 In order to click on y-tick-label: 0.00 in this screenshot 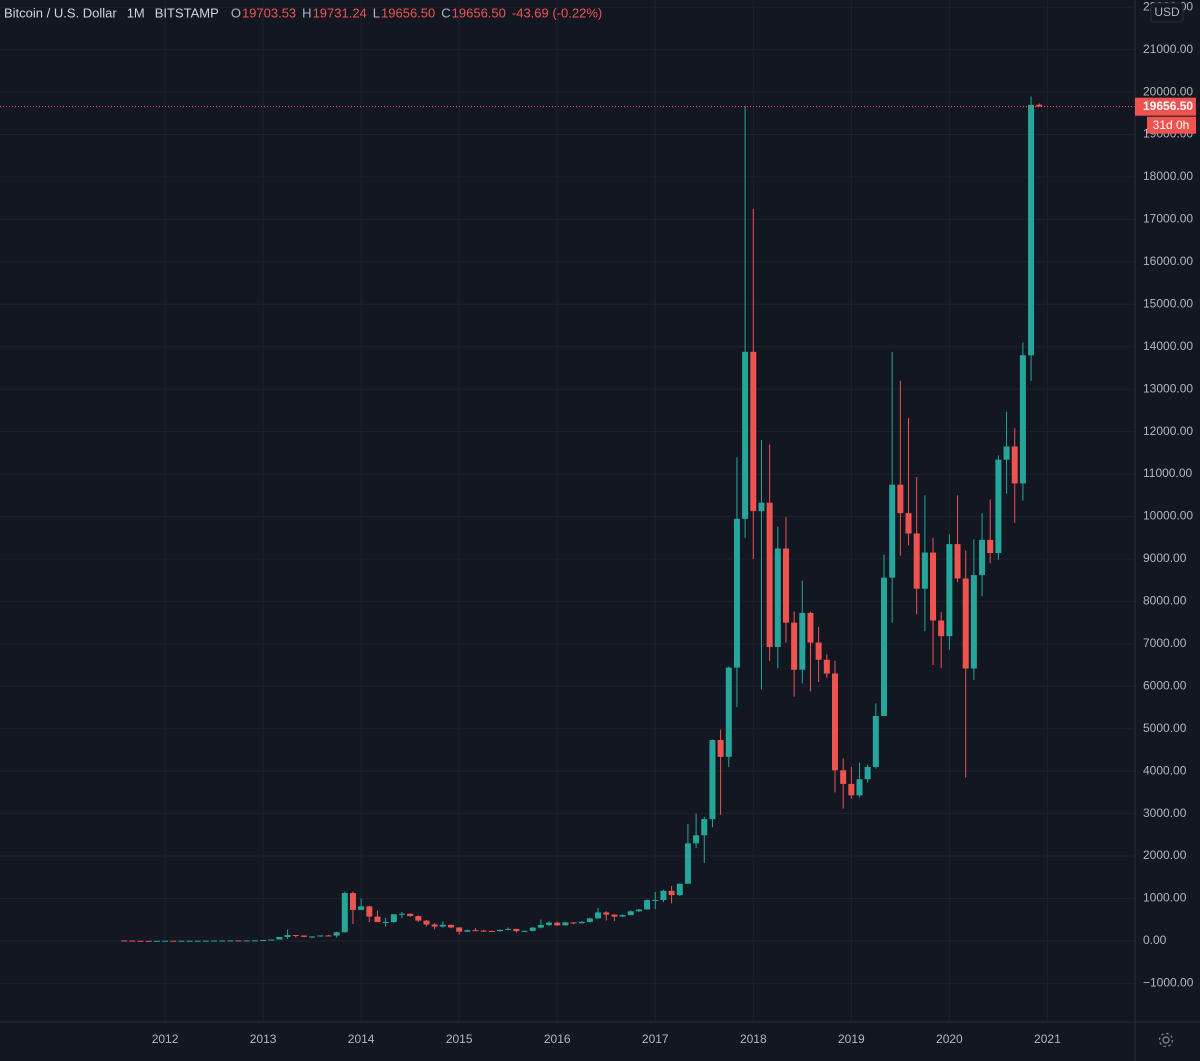, I will do `click(1155, 940)`.